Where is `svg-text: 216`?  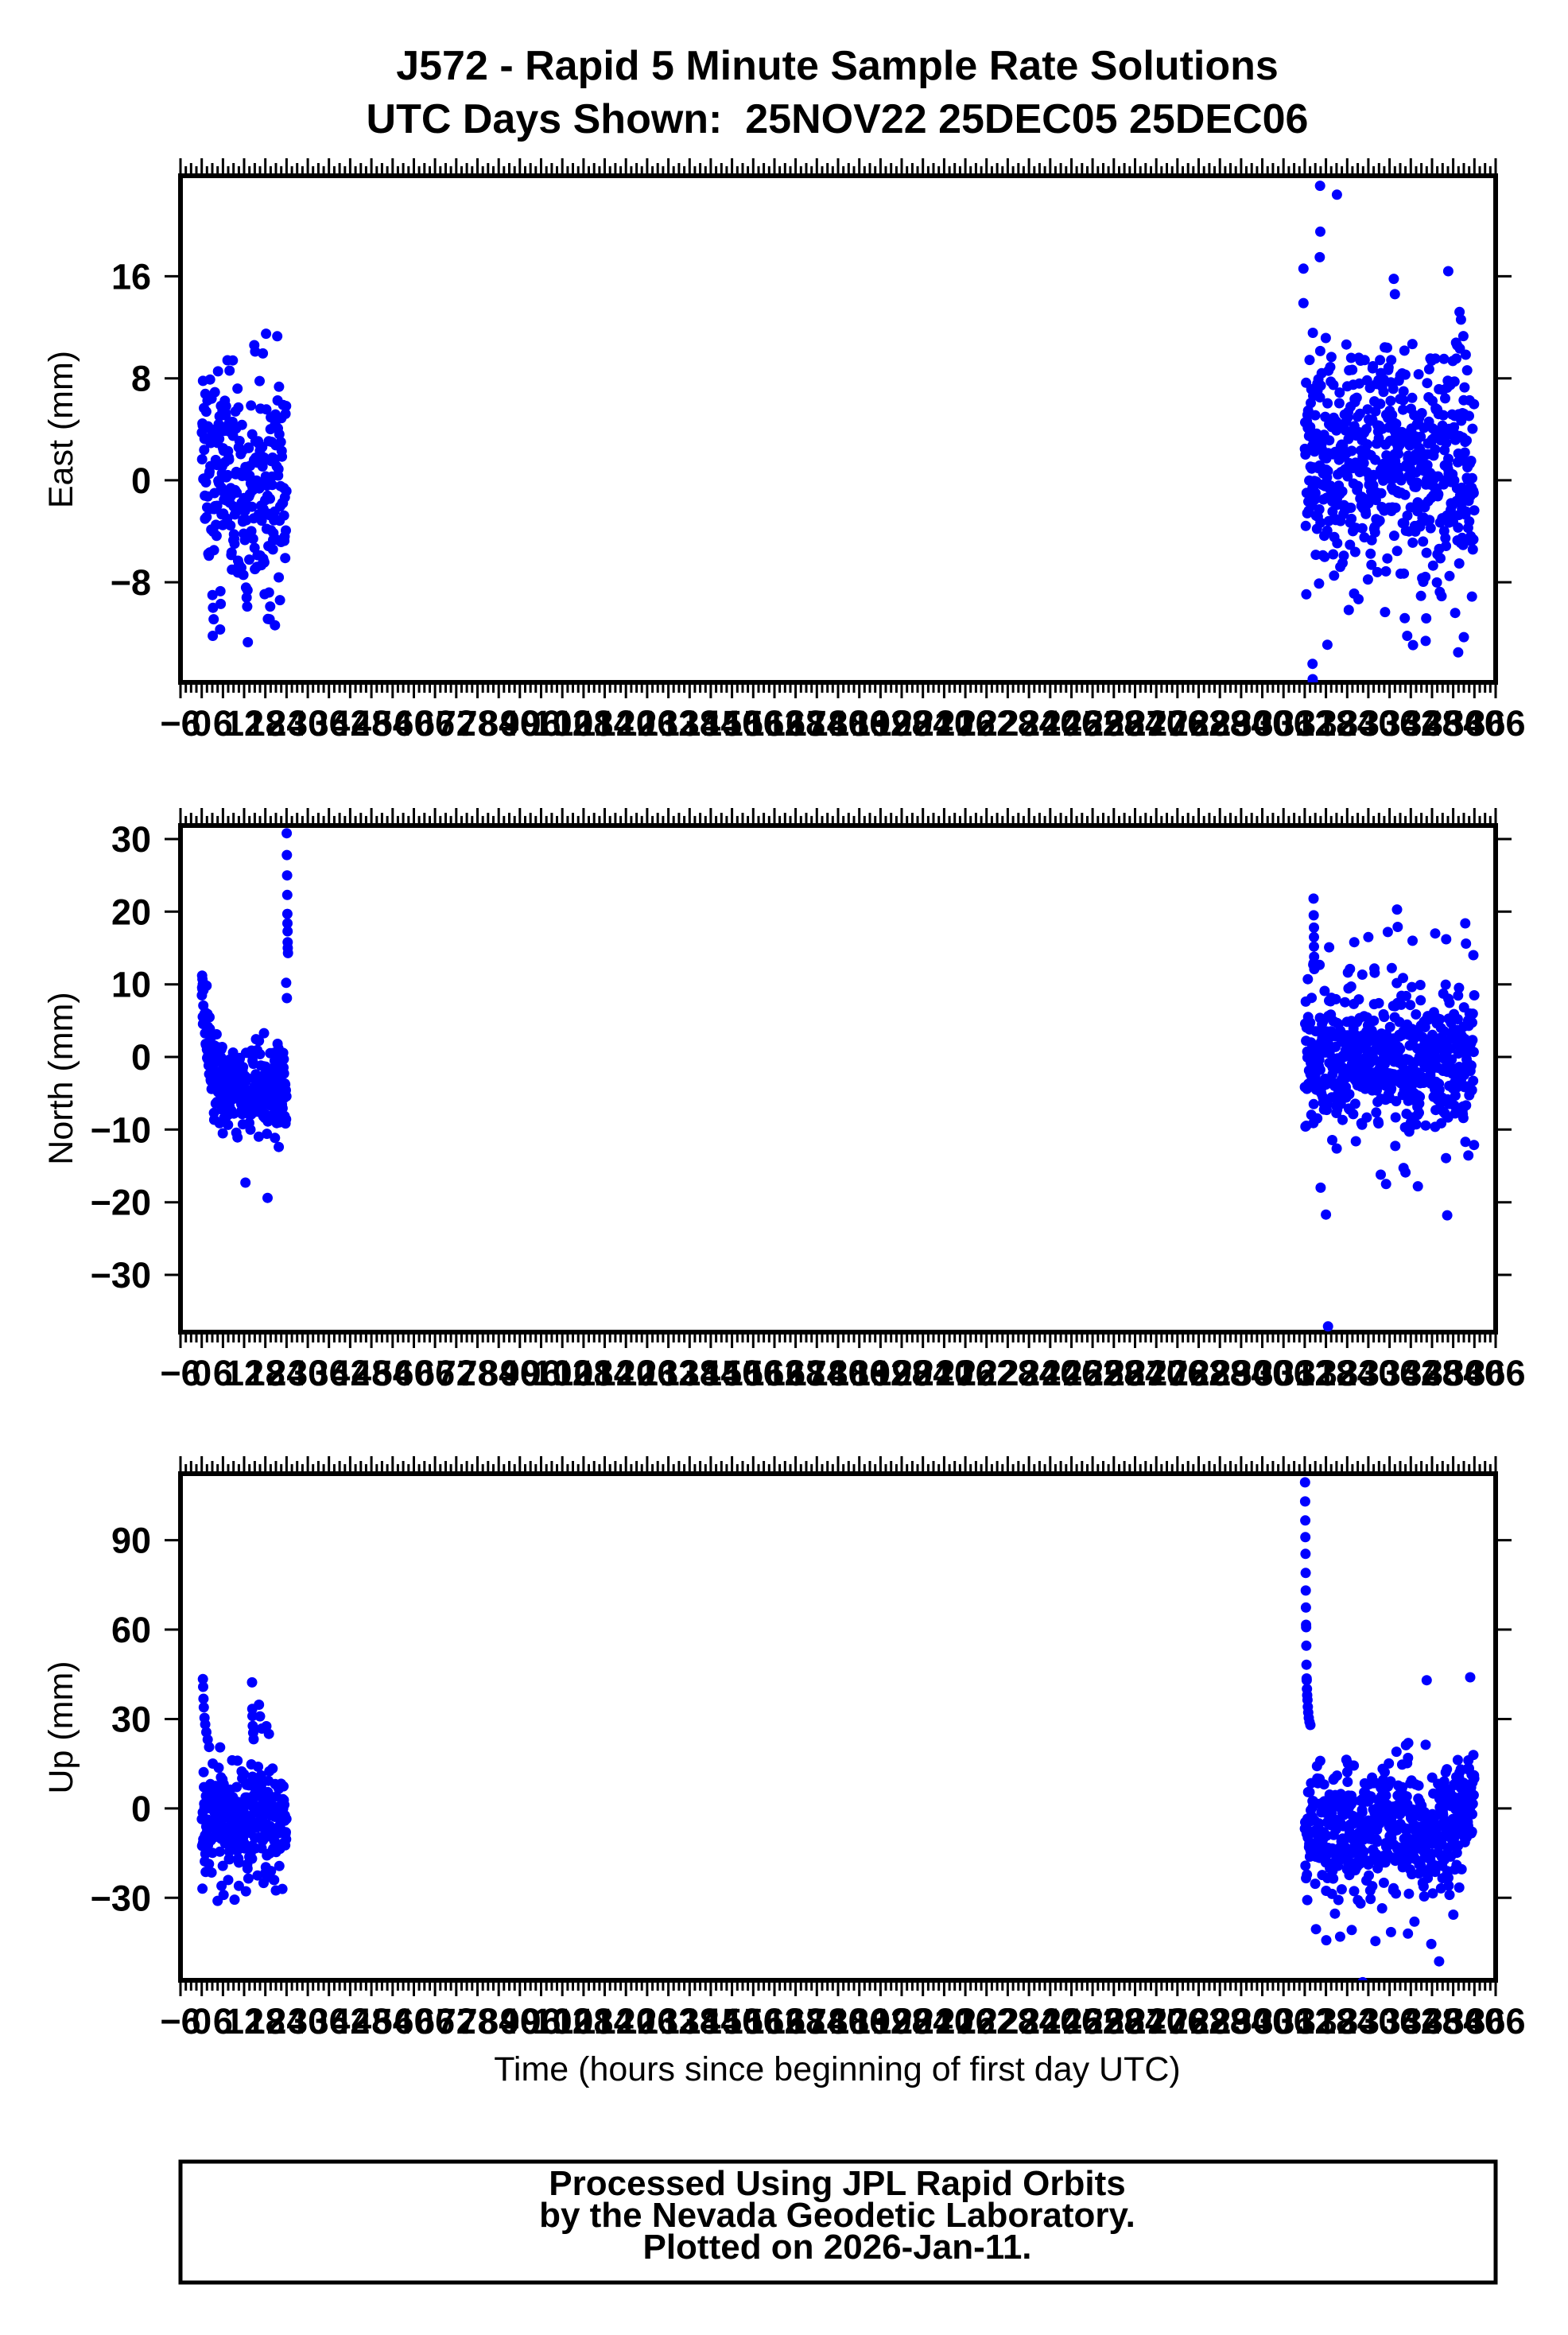
svg-text: 216 is located at coordinates (966, 723).